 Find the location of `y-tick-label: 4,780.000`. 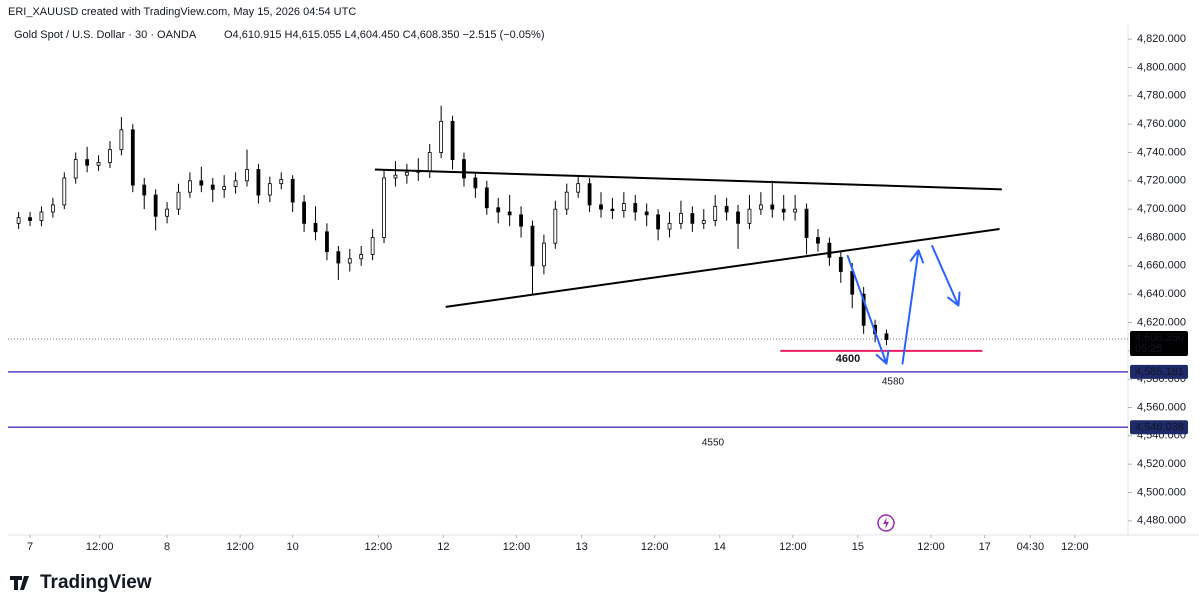

y-tick-label: 4,780.000 is located at coordinates (1161, 96).